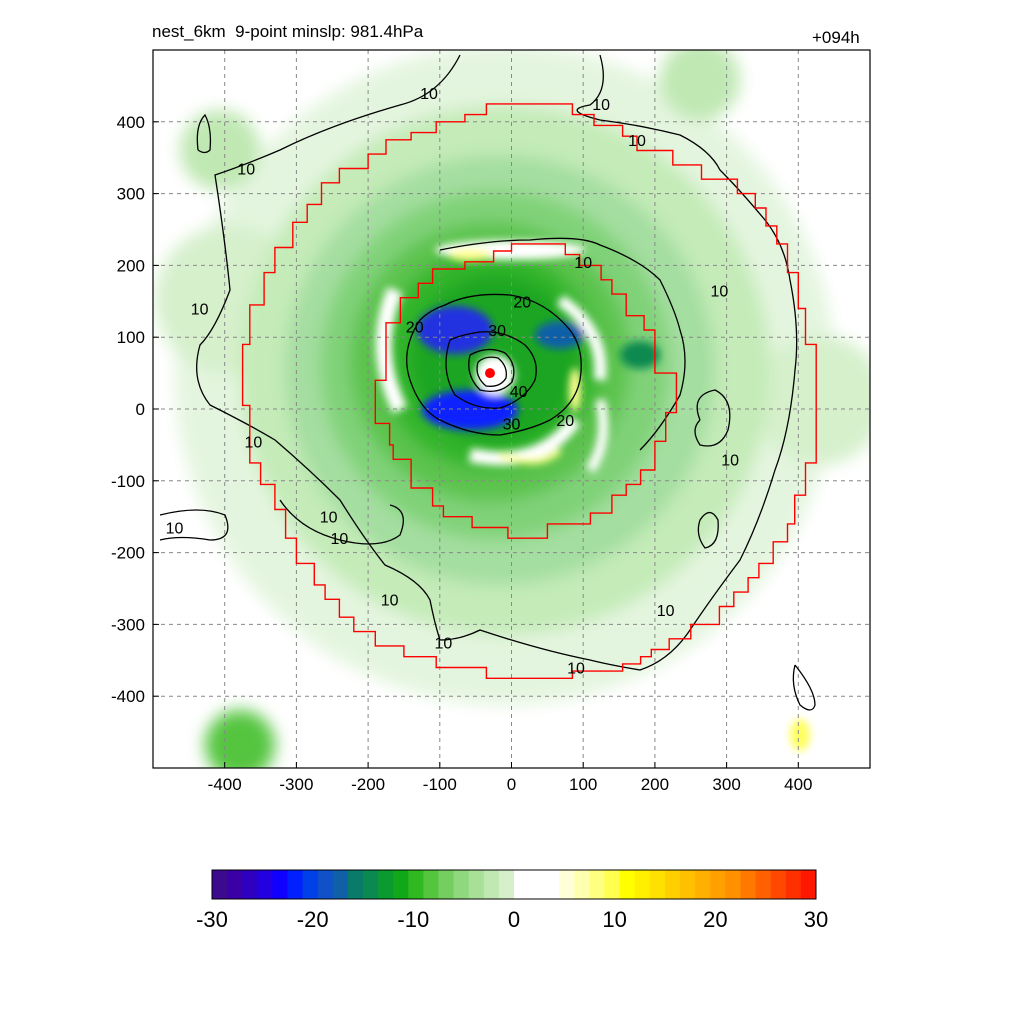 The height and width of the screenshot is (1024, 1024). What do you see at coordinates (511, 784) in the screenshot?
I see `x-tick-label: 0` at bounding box center [511, 784].